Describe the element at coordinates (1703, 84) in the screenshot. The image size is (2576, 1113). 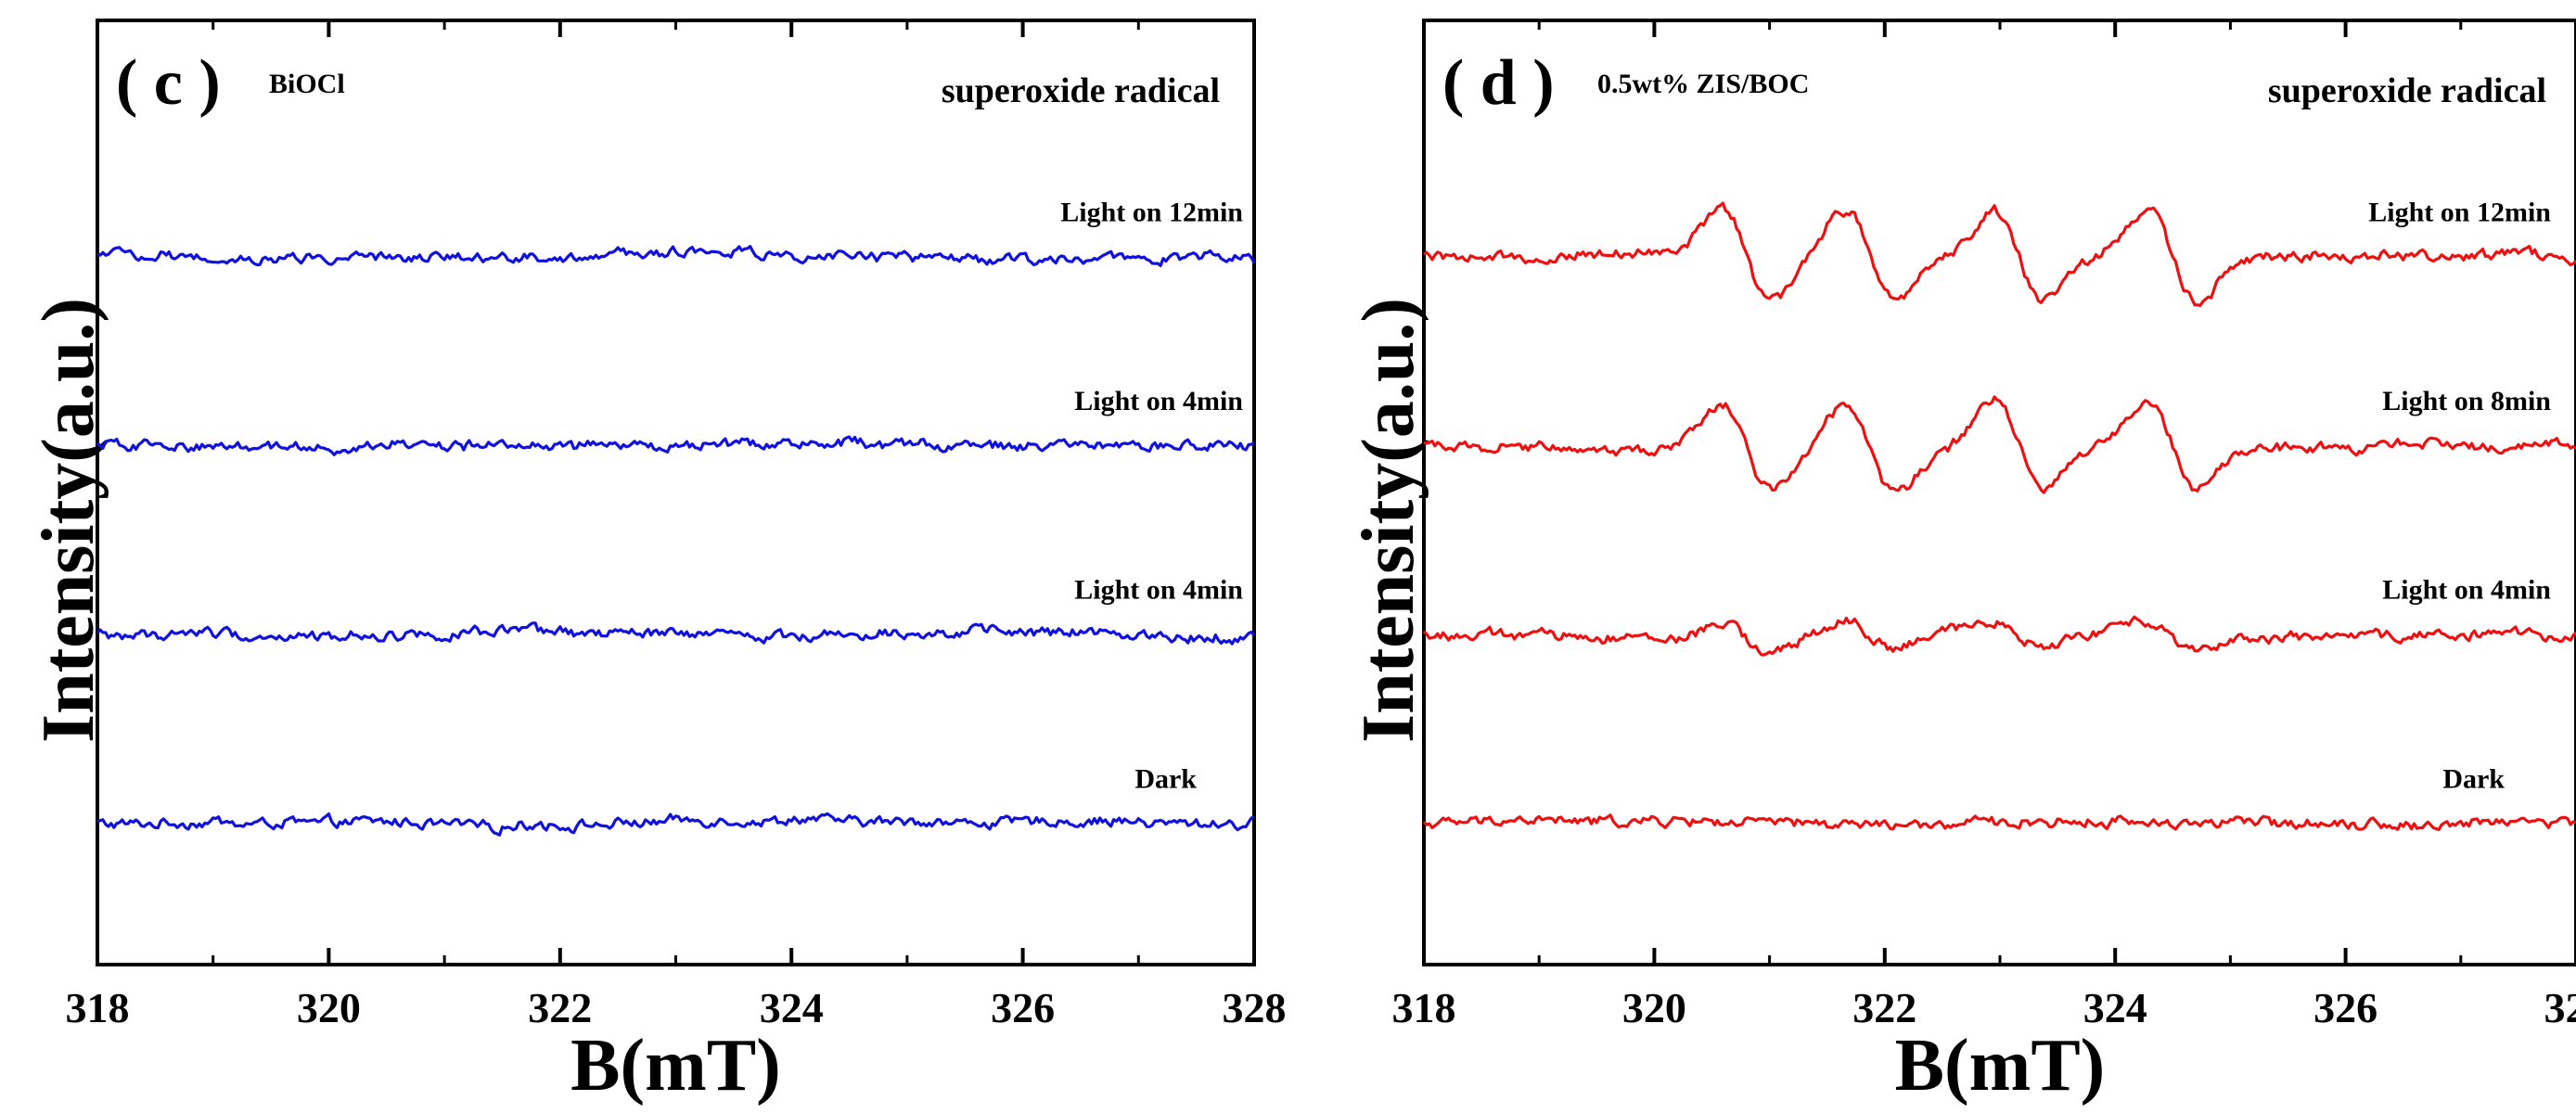
I see `panel-sample-name: 0.5wt% ZIS/BOC` at that location.